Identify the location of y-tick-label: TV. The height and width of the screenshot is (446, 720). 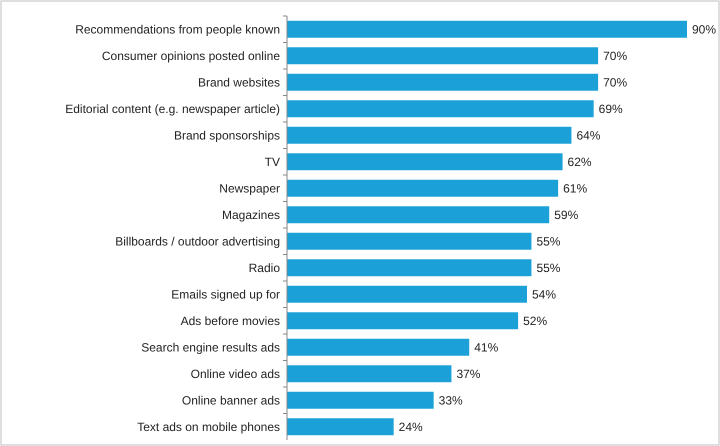
(272, 161).